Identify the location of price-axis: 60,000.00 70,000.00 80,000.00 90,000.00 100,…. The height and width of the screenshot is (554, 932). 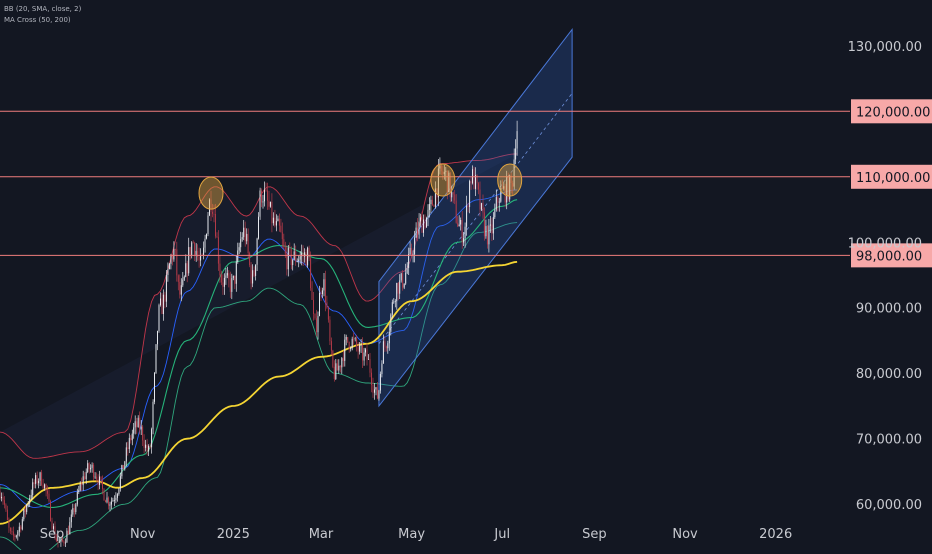
(885, 276).